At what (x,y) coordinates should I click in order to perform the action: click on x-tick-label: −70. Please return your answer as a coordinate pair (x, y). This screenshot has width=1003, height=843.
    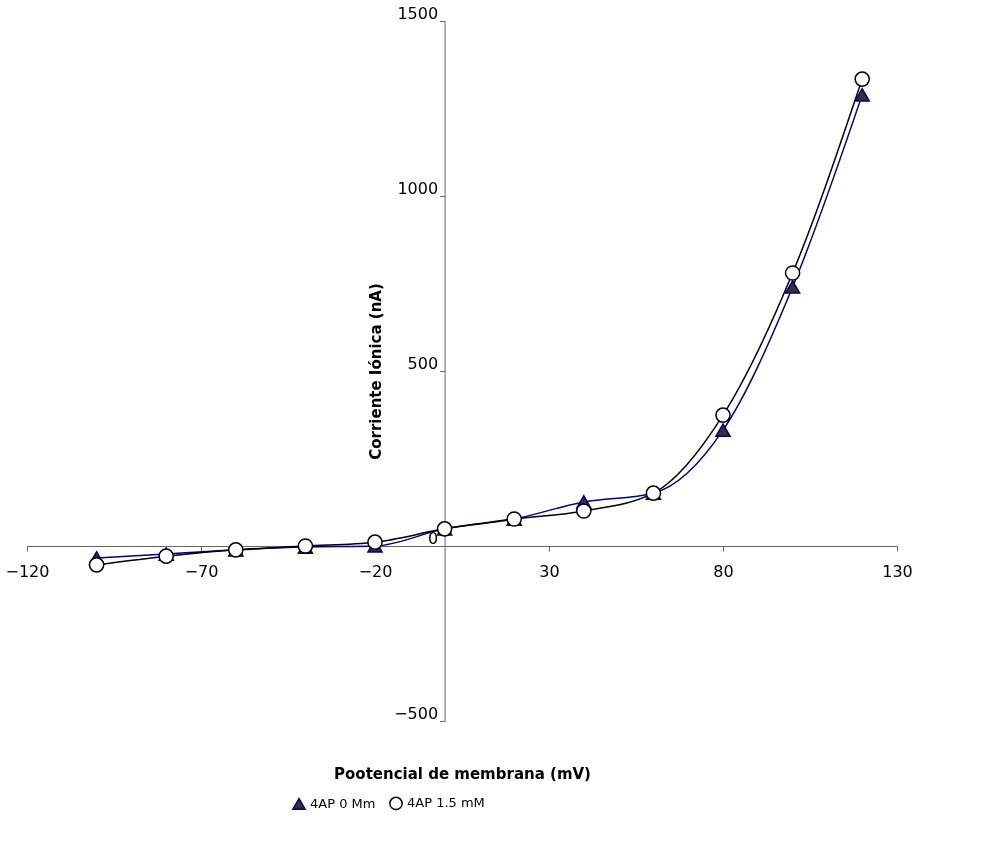
    Looking at the image, I should click on (201, 571).